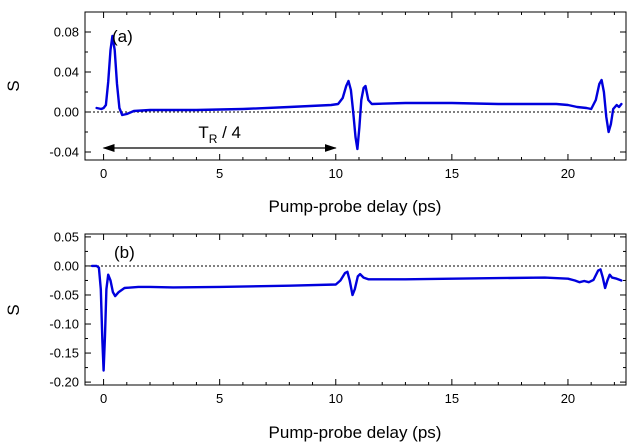  I want to click on period-label-suffix: / 4, so click(229, 132).